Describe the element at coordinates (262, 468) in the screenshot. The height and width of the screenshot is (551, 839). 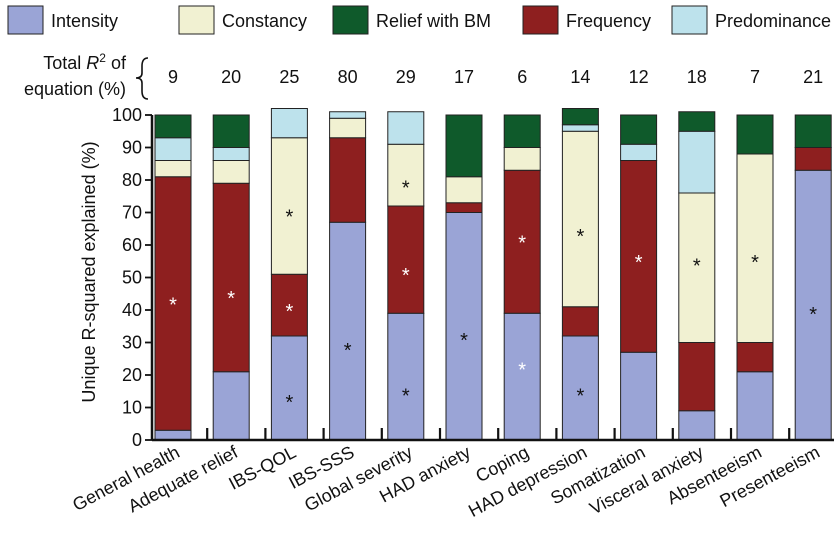
I see `x-tick-label-ibs-qol: IBS-QOL` at that location.